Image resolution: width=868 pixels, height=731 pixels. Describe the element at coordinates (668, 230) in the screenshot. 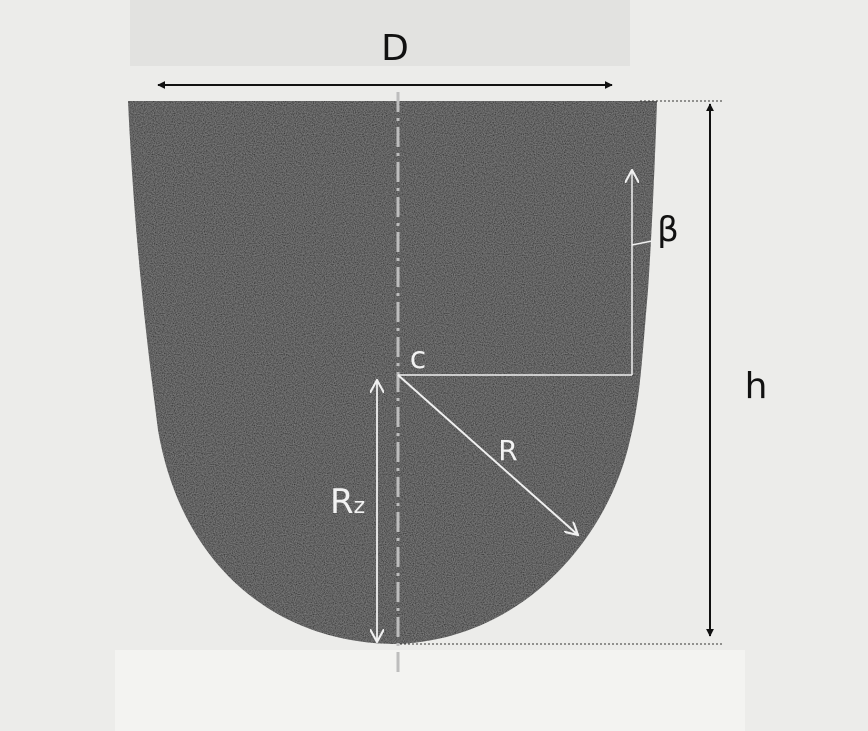

I see `beta-label: β` at that location.